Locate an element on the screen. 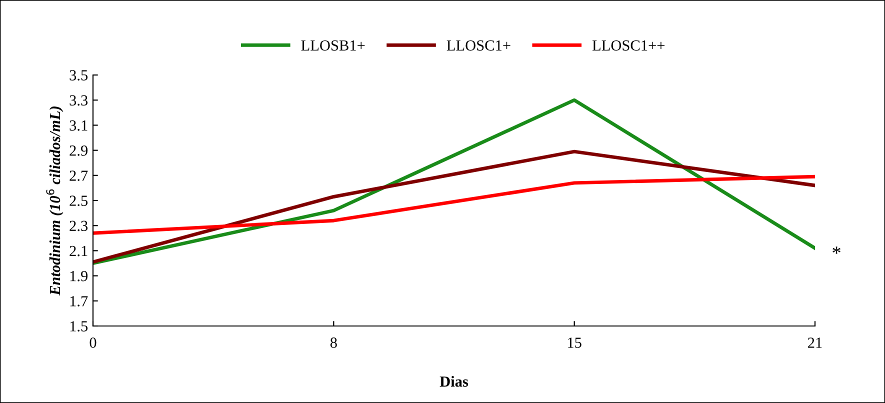 Image resolution: width=885 pixels, height=403 pixels. y-tick-label: 3.3 is located at coordinates (79, 100).